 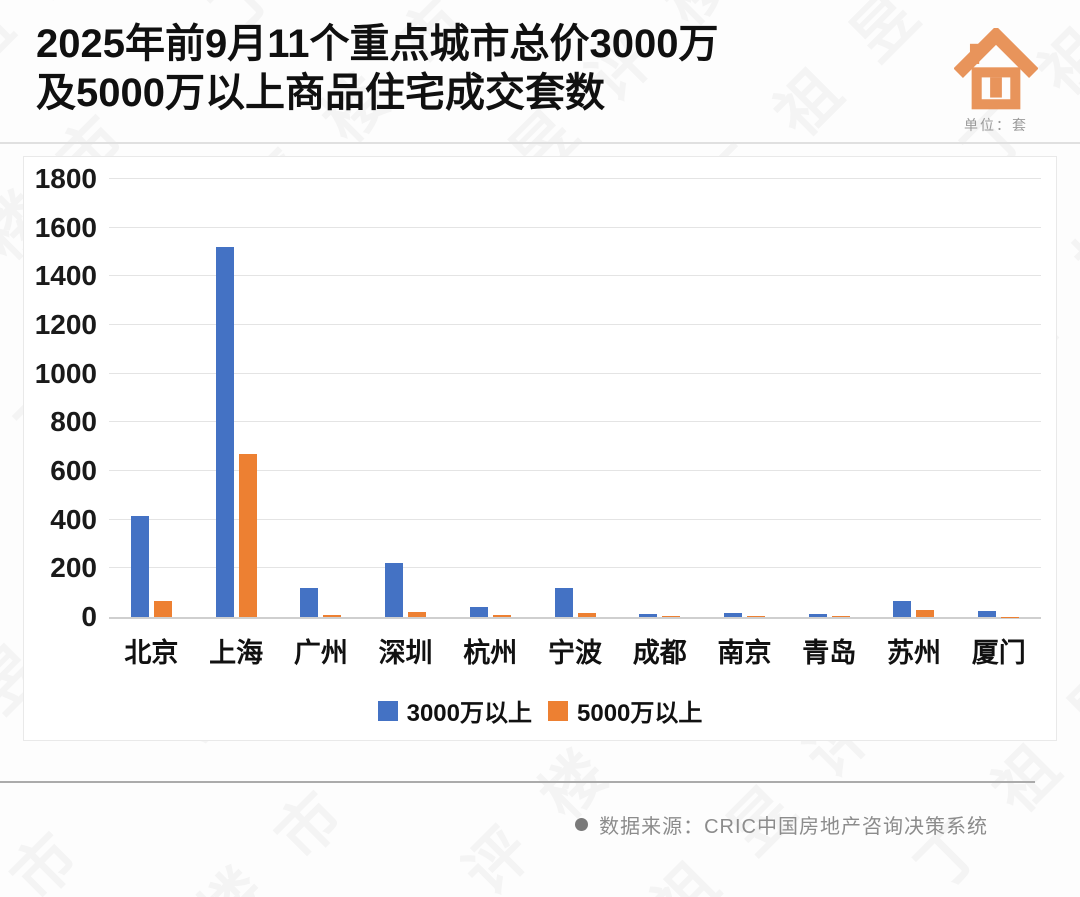 What do you see at coordinates (236, 398) in the screenshot?
I see `bar-group-上海` at bounding box center [236, 398].